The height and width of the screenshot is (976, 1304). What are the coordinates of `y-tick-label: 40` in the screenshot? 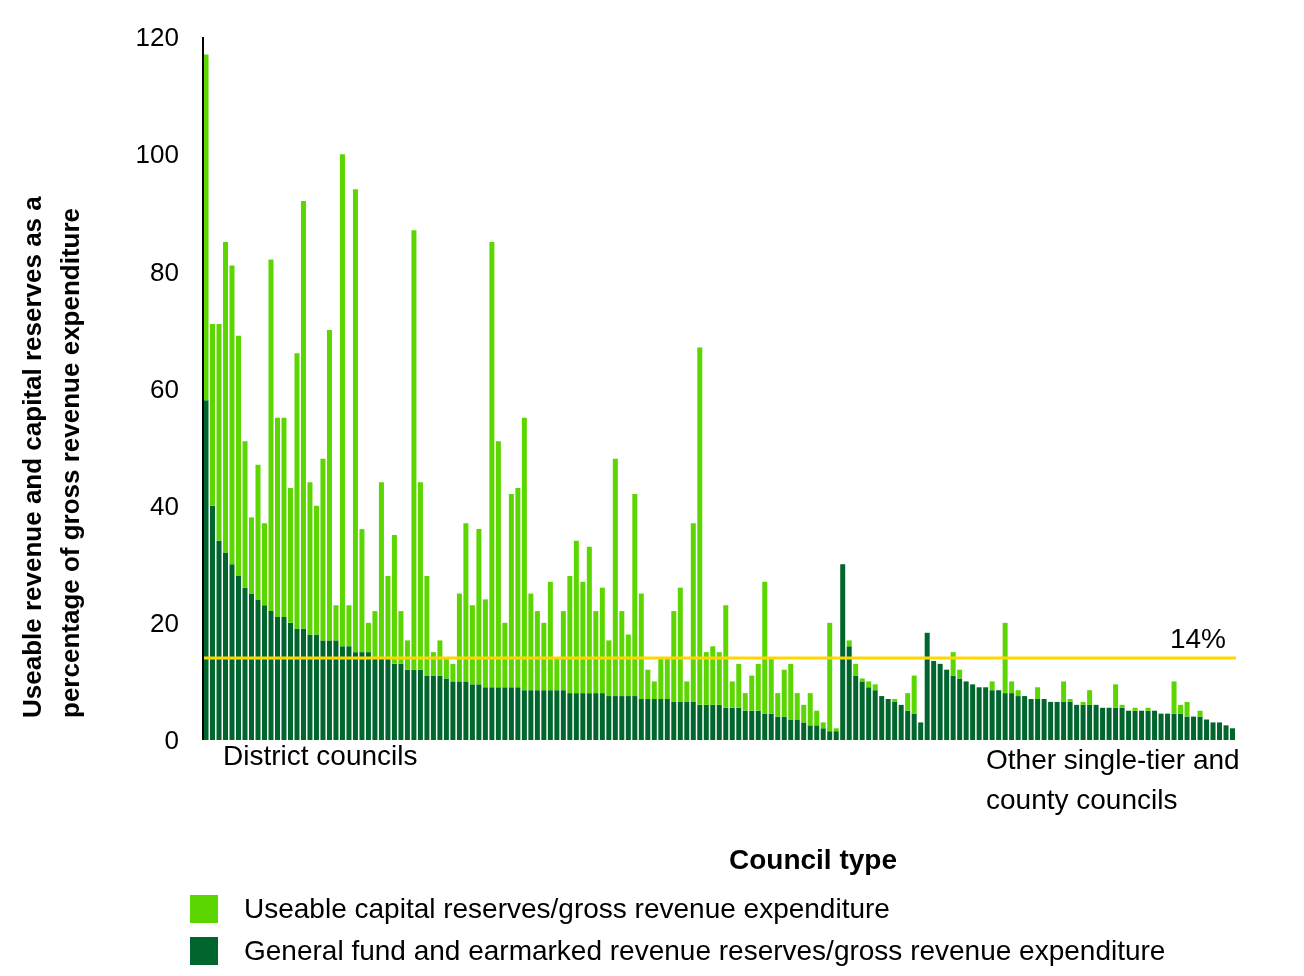 It's located at (164, 505).